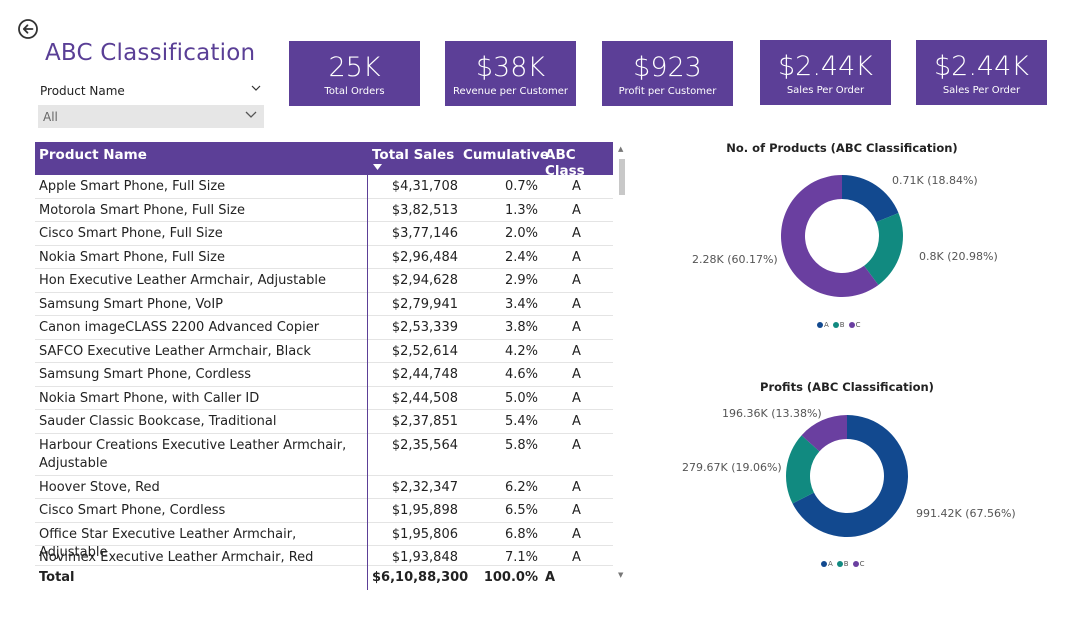  I want to click on legend-label: A, so click(826, 325).